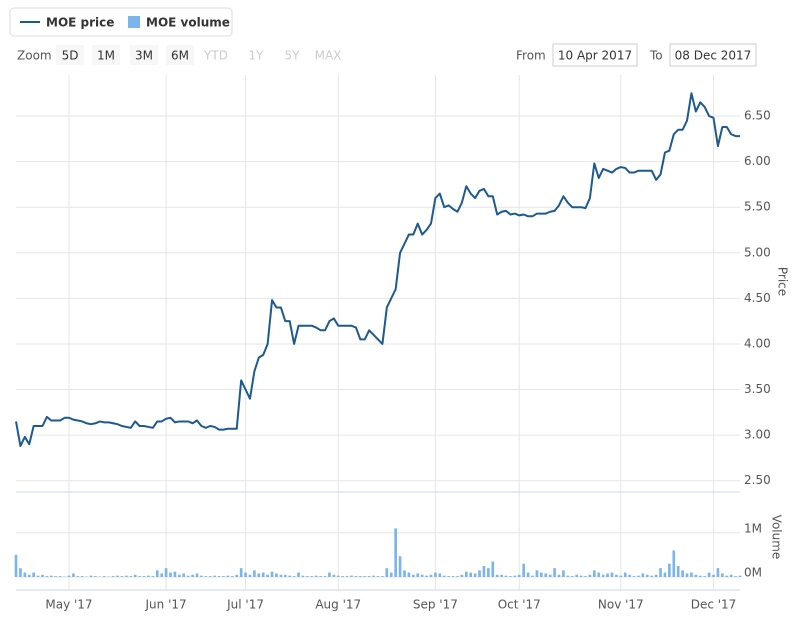 The height and width of the screenshot is (628, 794). Describe the element at coordinates (753, 528) in the screenshot. I see `y-tick-label: 1M` at that location.